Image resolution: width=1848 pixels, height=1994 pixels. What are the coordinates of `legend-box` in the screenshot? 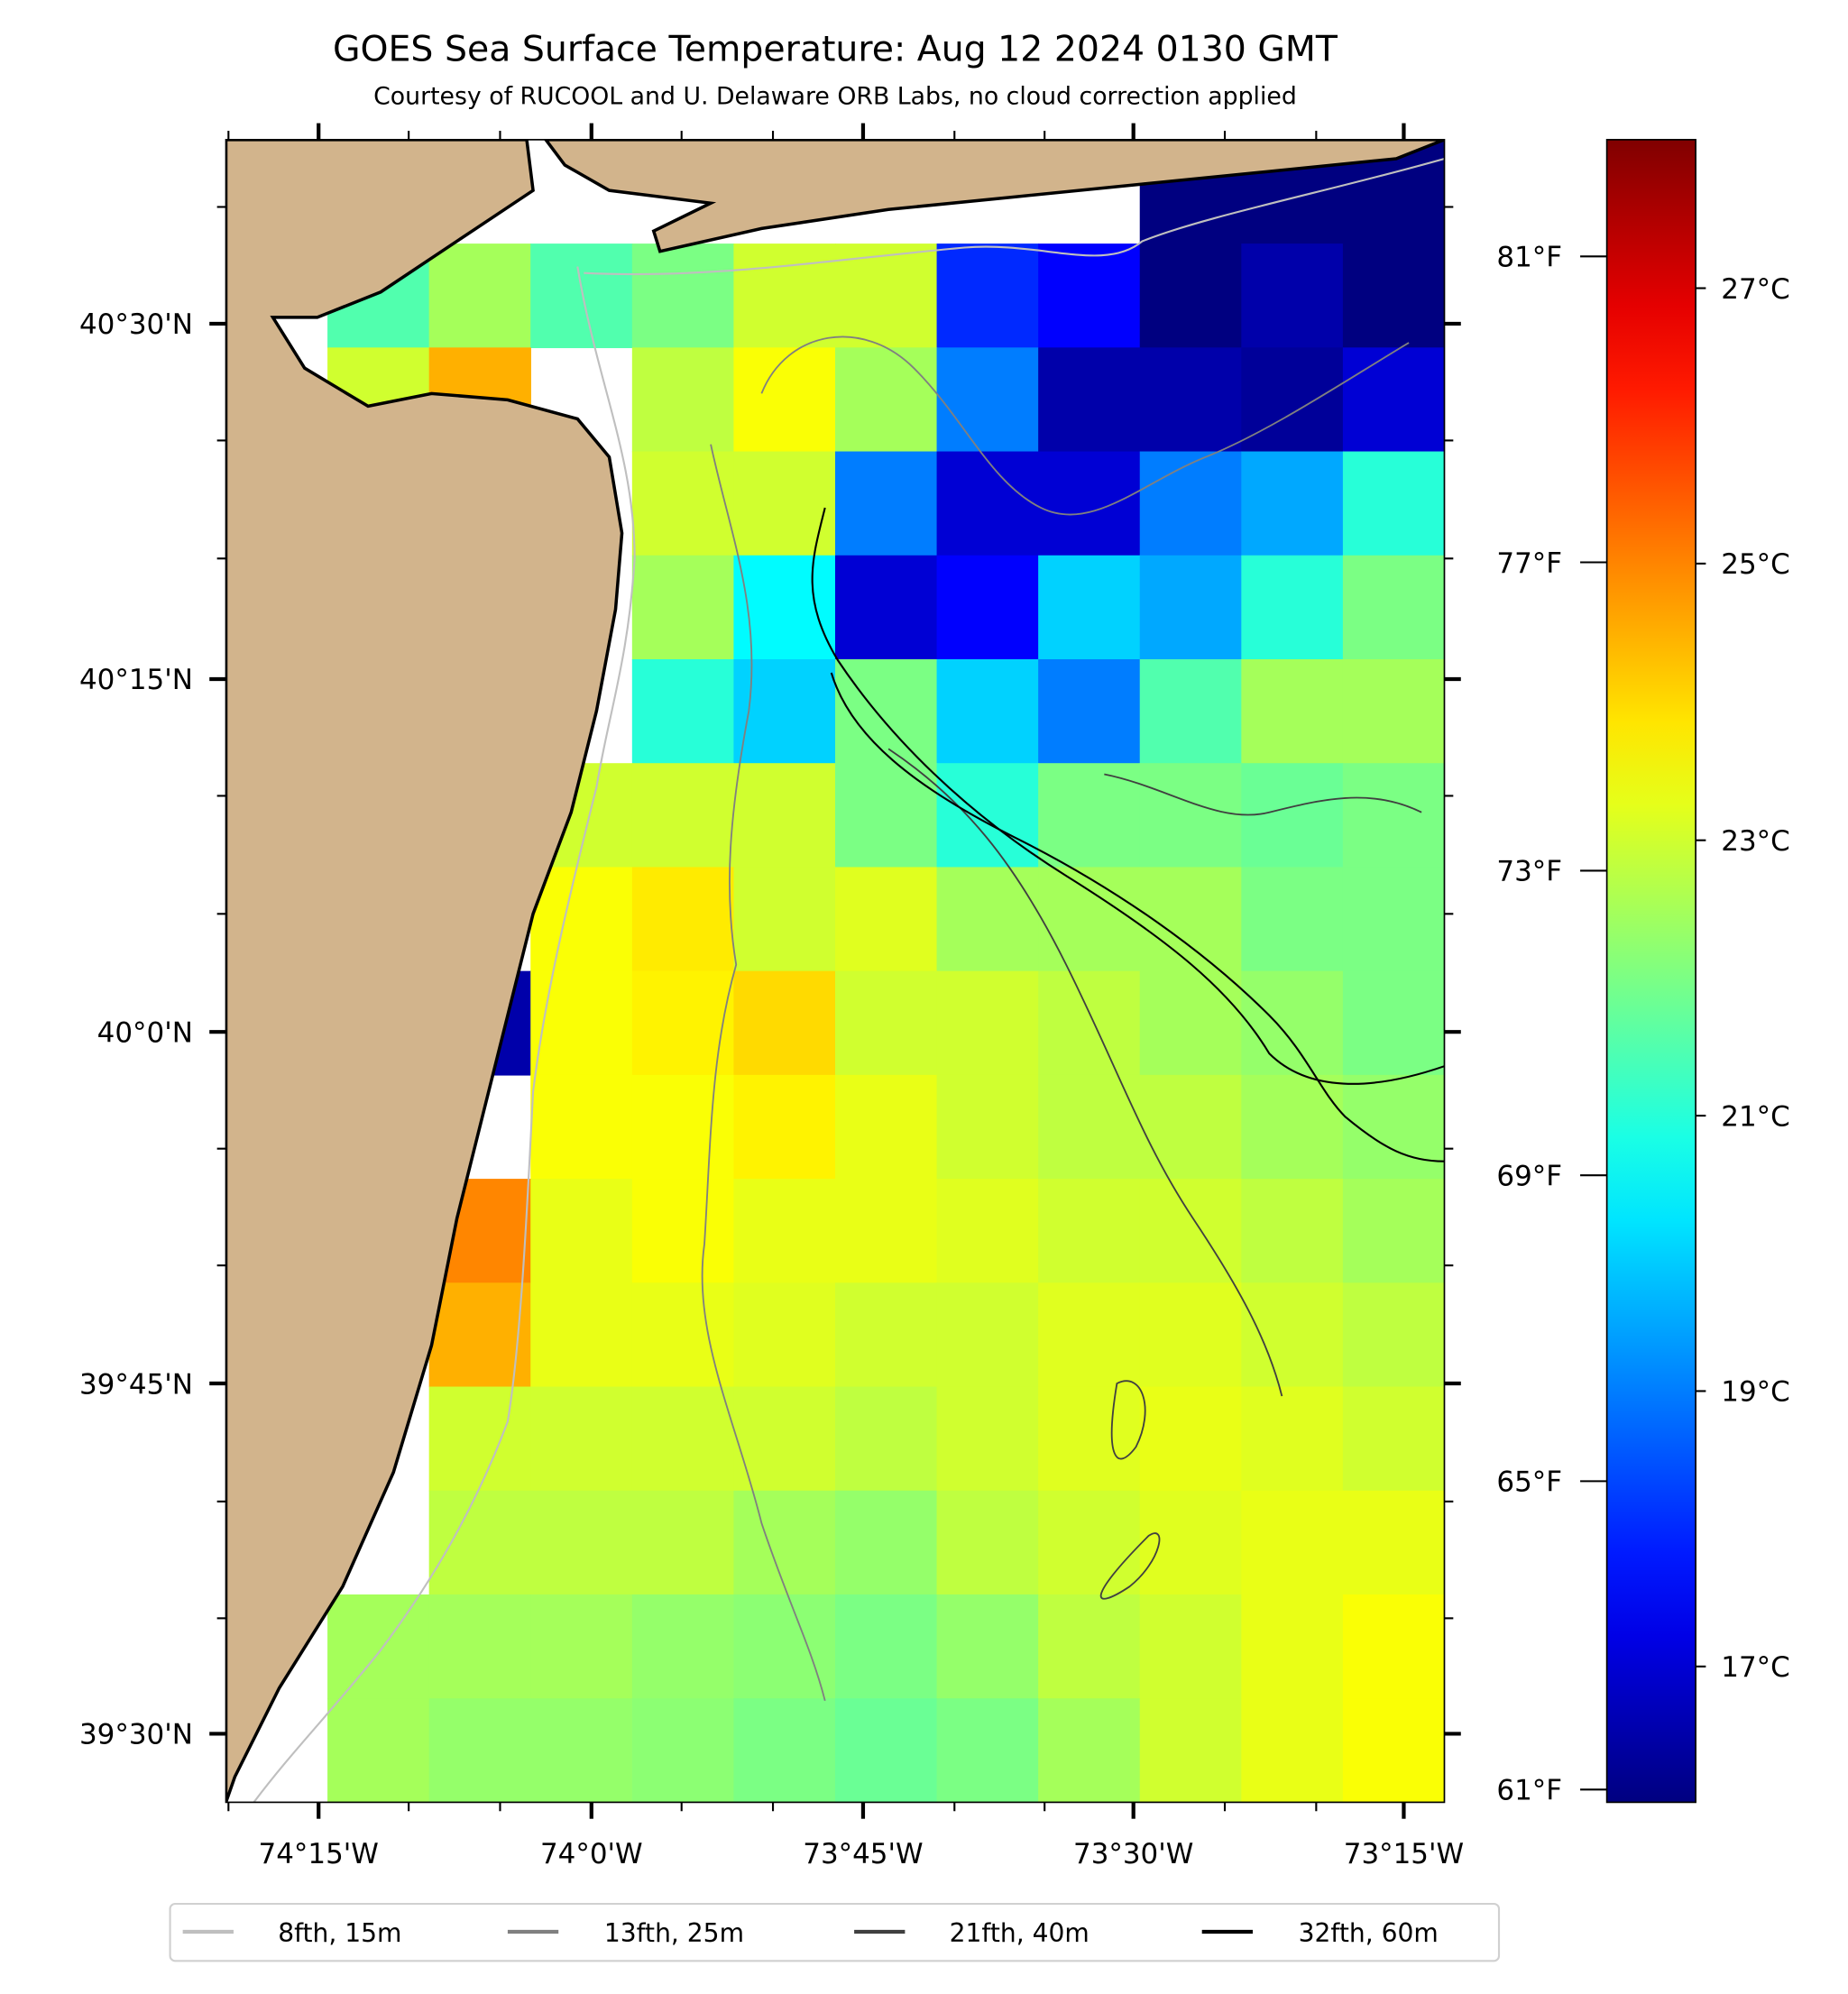 It's located at (835, 1932).